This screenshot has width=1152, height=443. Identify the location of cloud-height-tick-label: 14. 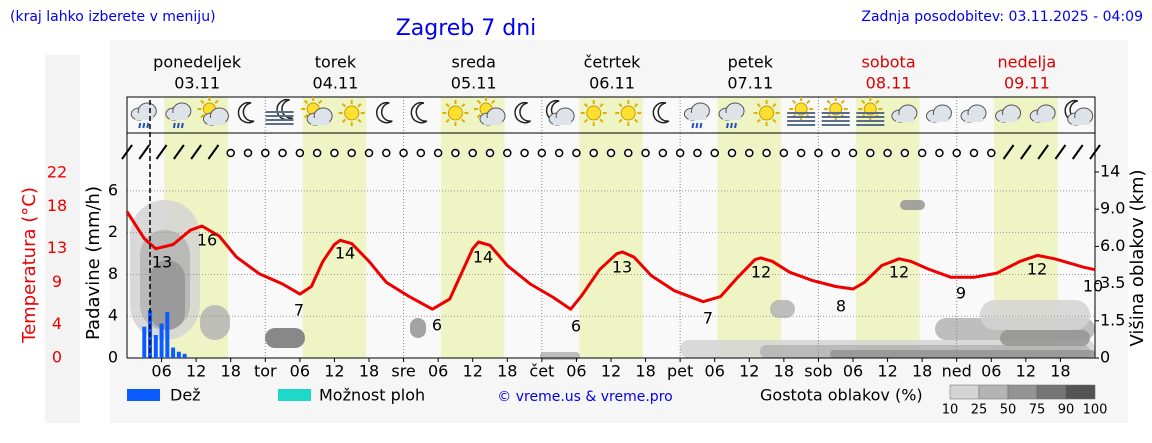
(1110, 171).